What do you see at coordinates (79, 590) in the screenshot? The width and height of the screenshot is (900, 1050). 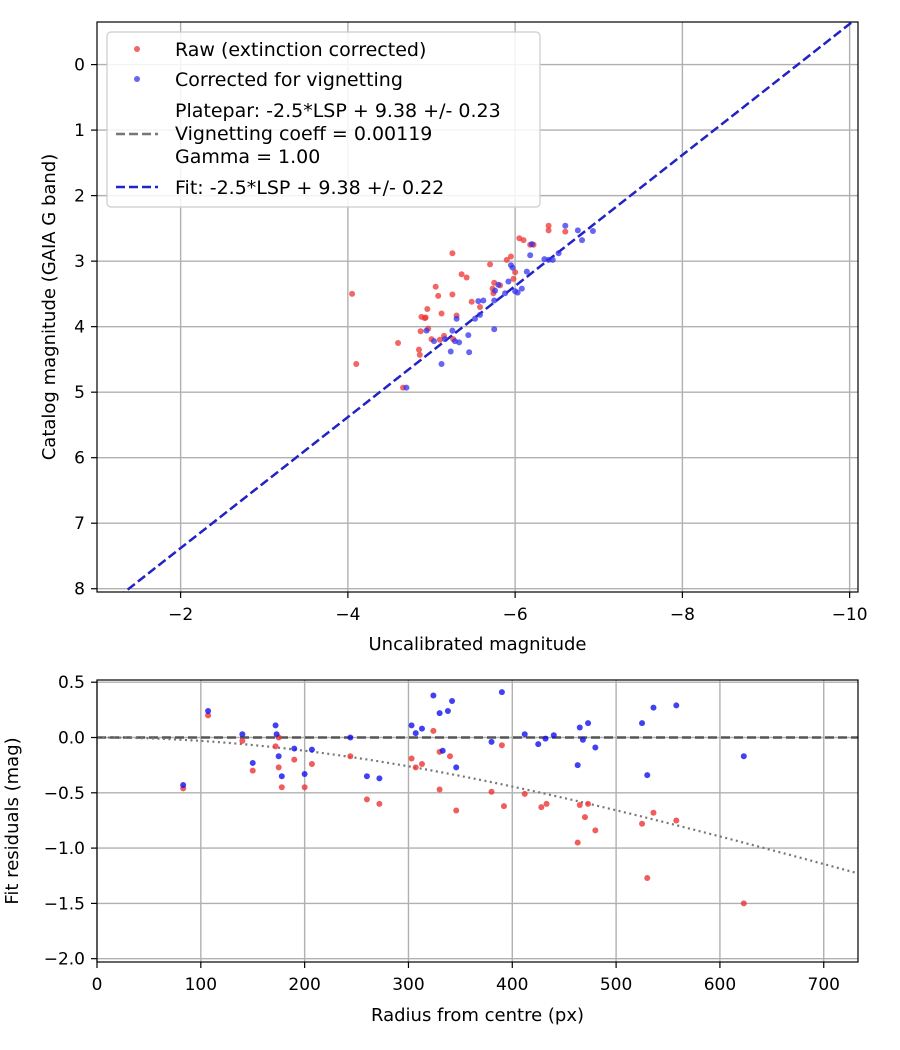 I see `y-tick-label: 8` at bounding box center [79, 590].